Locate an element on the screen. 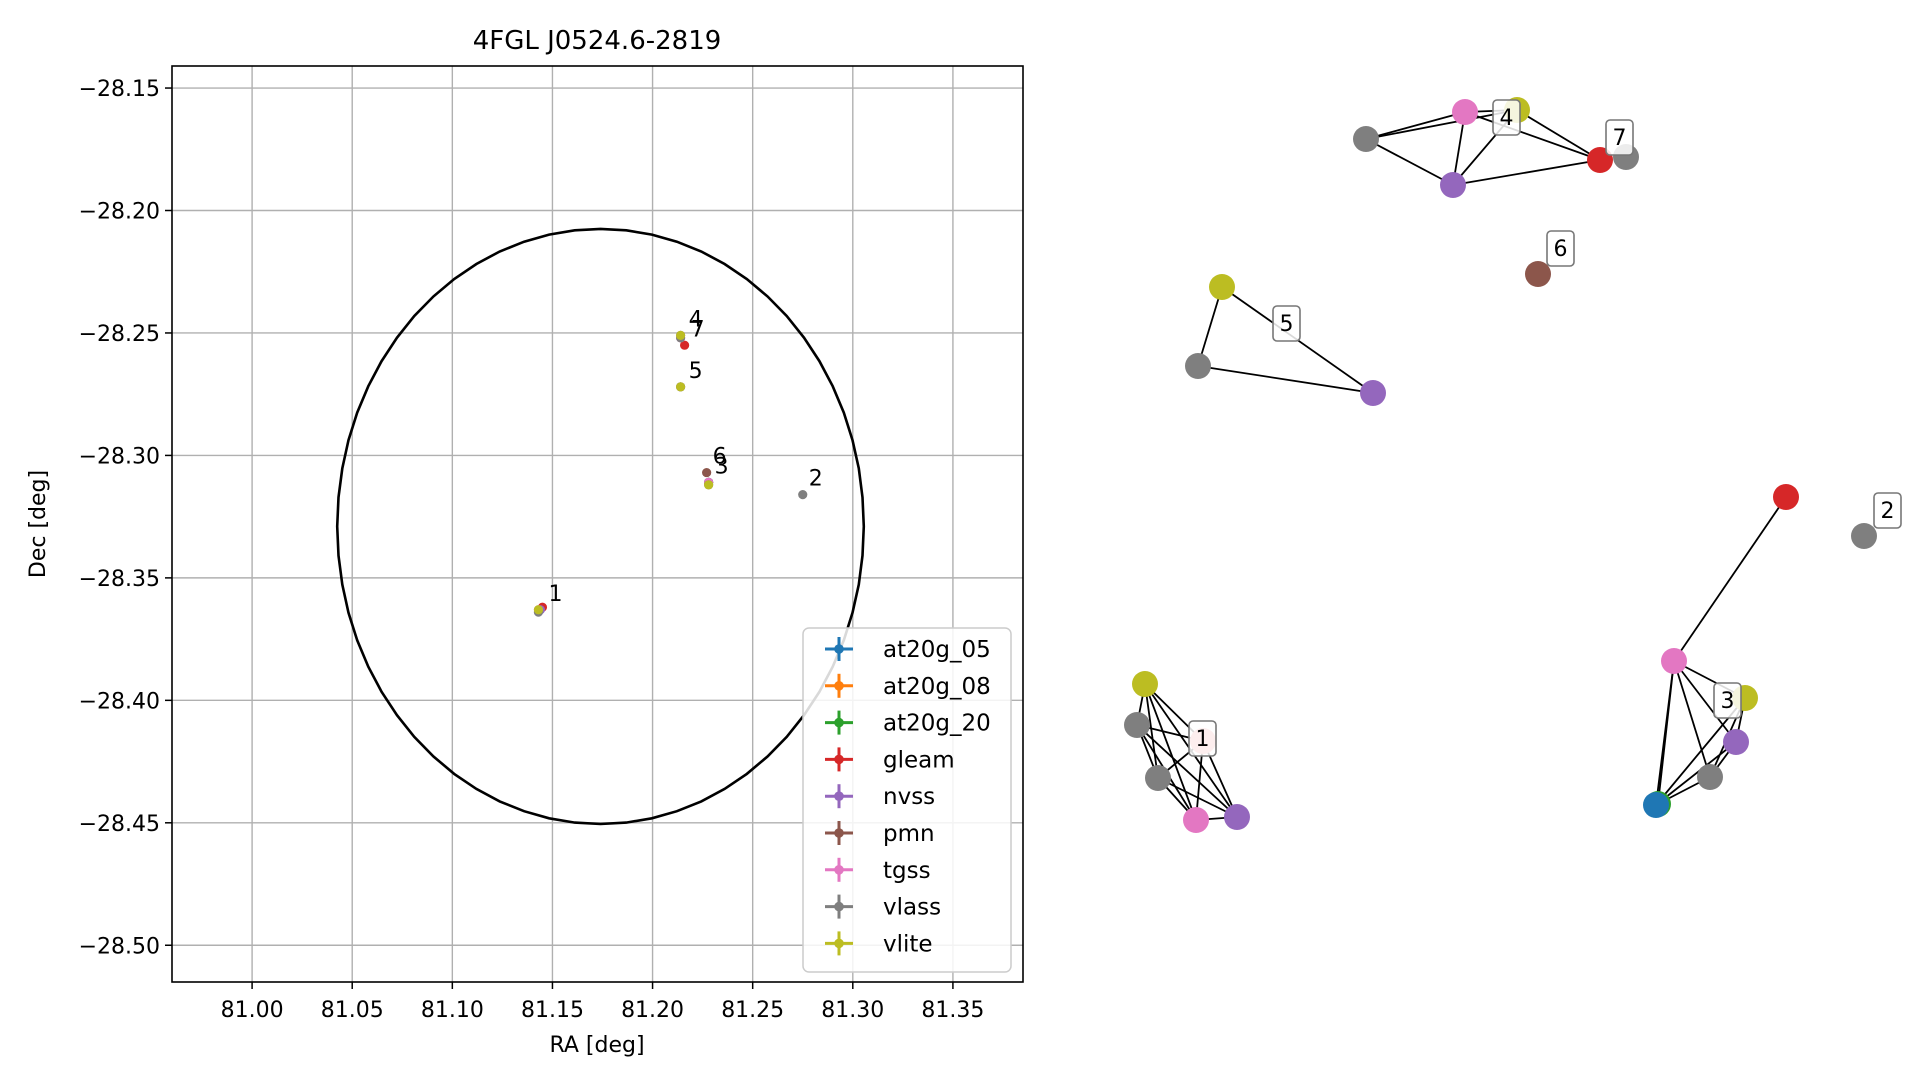 The width and height of the screenshot is (1919, 1080). network-node-pmn is located at coordinates (1538, 274).